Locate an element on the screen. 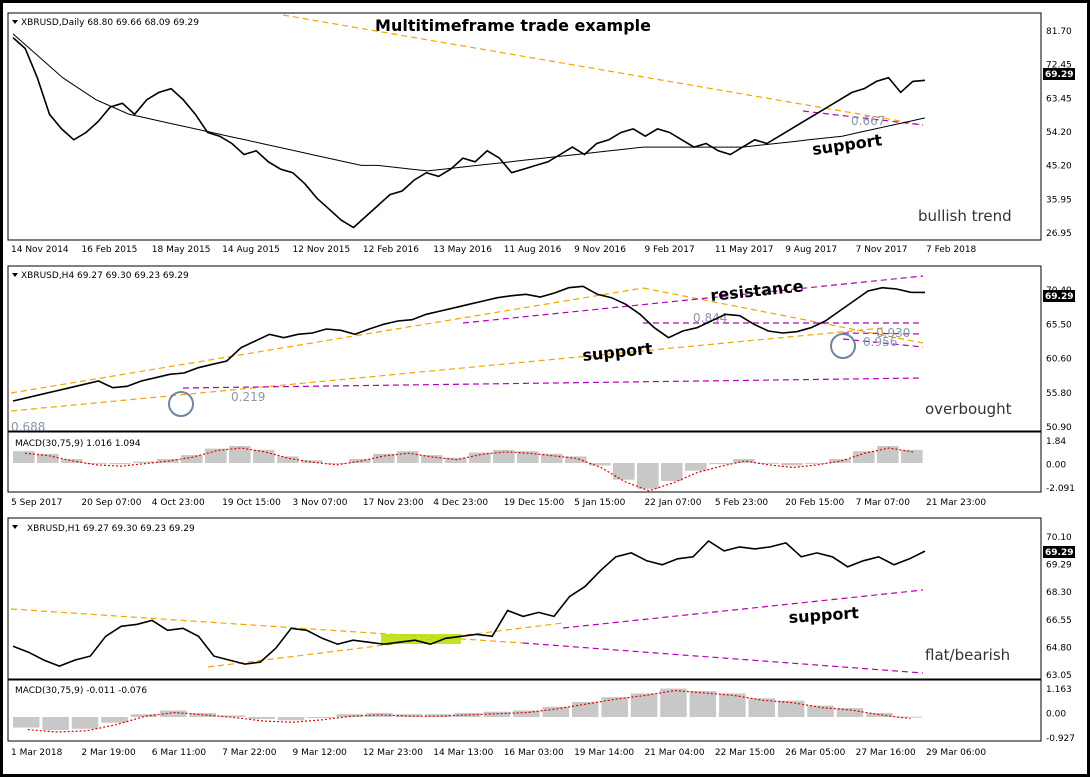  panel0-ytick-6: 26.95 is located at coordinates (1059, 234).